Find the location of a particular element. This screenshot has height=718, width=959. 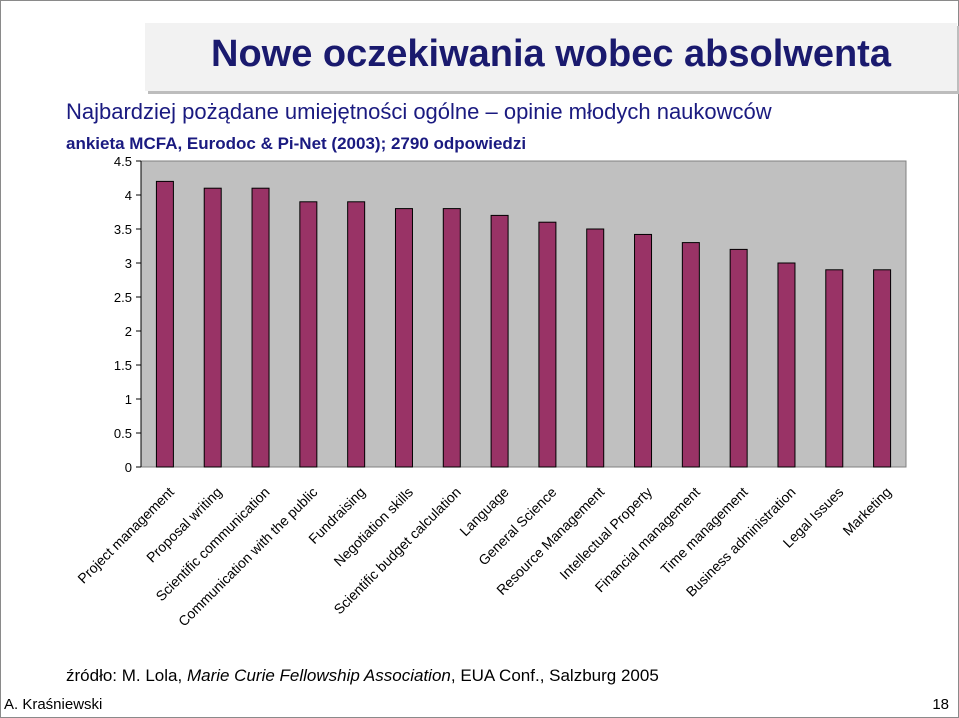

page-title: Nowe oczekiwania wobec absolwenta is located at coordinates (551, 54).